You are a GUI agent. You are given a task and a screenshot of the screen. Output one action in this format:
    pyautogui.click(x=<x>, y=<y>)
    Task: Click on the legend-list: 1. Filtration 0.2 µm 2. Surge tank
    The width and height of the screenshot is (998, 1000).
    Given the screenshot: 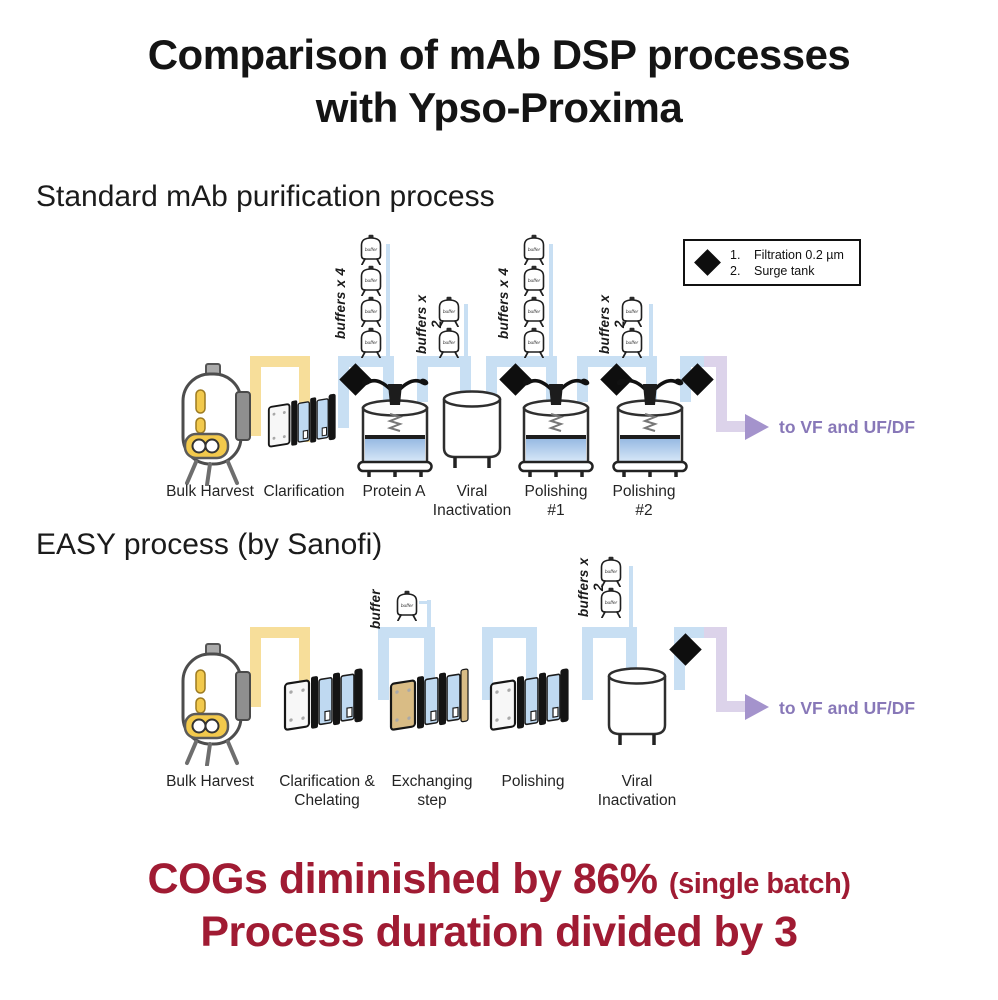 What is the action you would take?
    pyautogui.click(x=787, y=263)
    